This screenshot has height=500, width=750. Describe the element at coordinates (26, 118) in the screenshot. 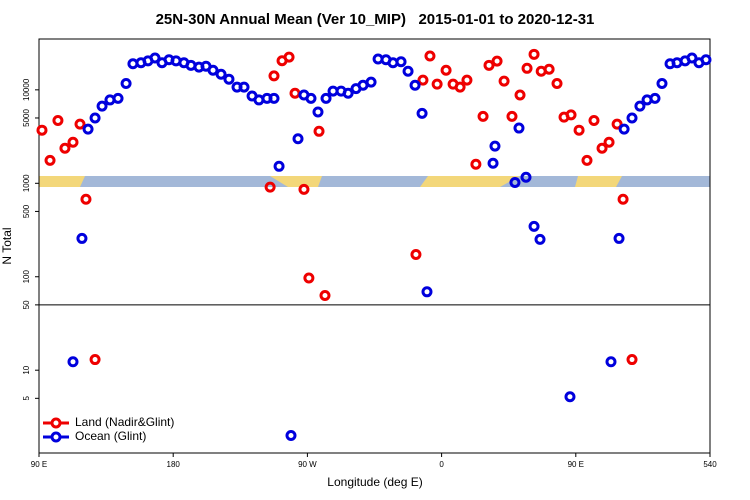

I see `y-tick-label: 5000` at that location.